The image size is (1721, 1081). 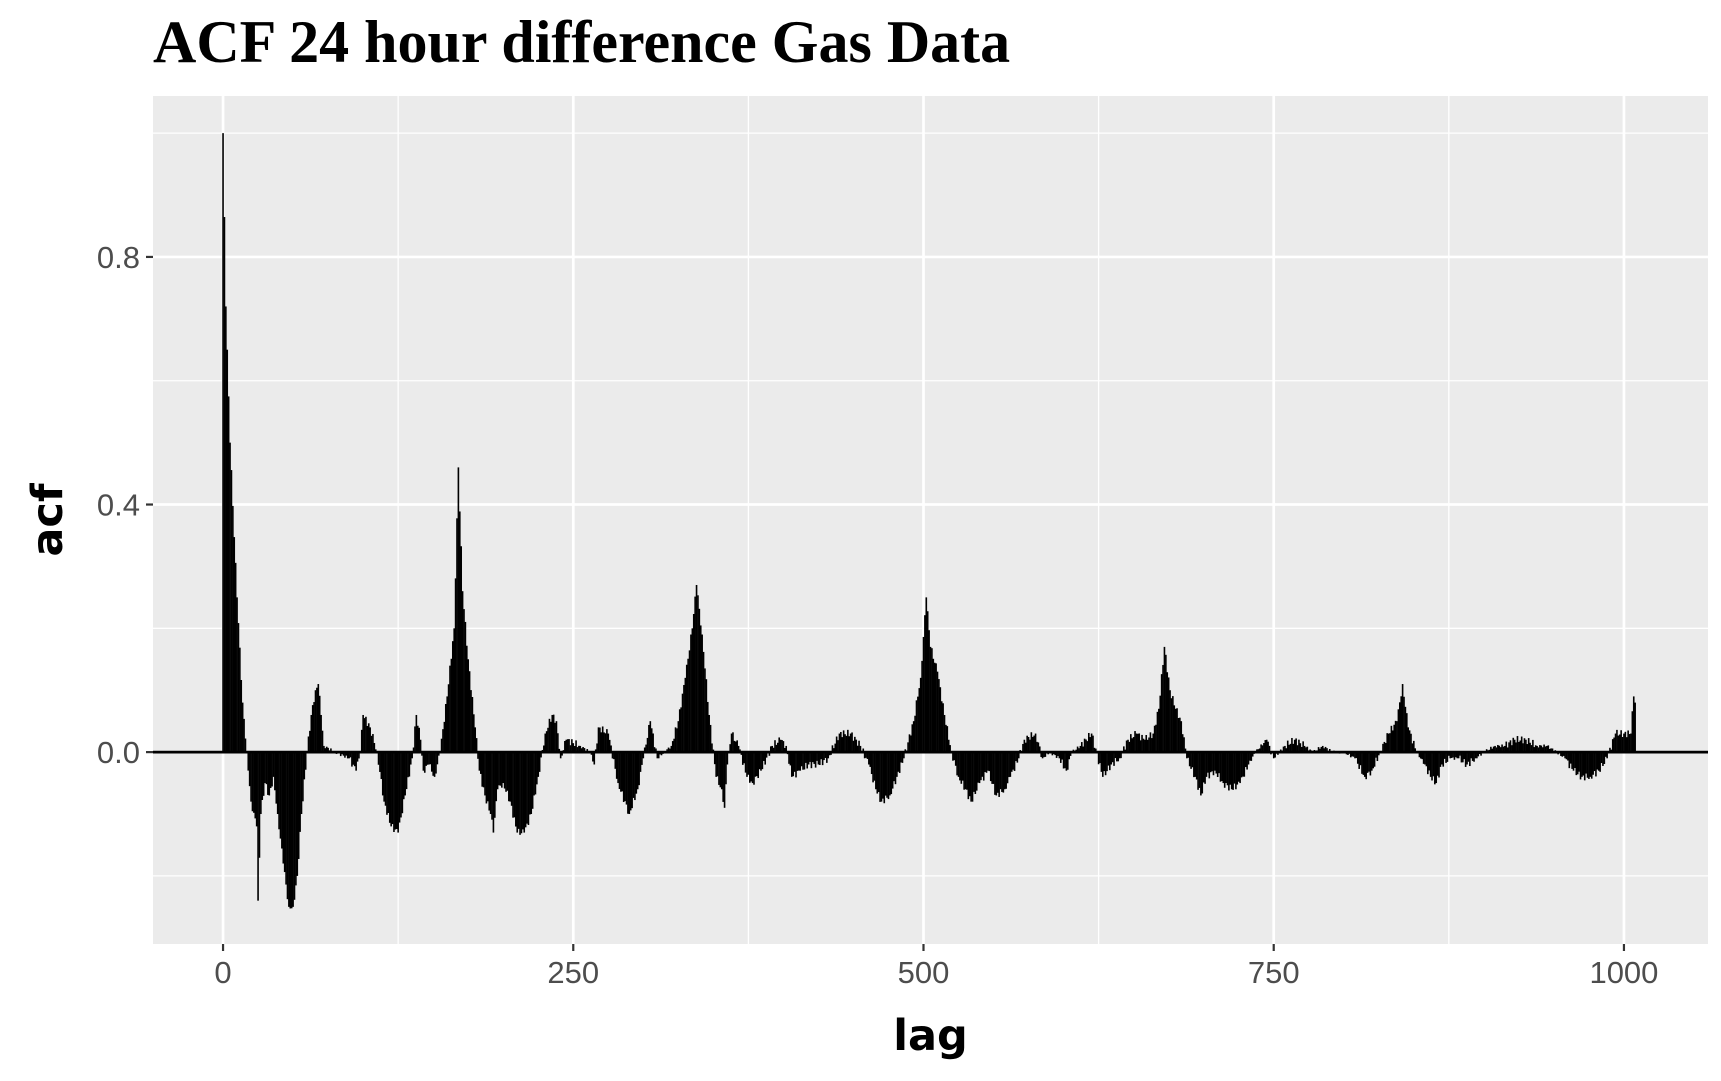 I want to click on x-axis: 0 250 500 750 1000, so click(x=936, y=967).